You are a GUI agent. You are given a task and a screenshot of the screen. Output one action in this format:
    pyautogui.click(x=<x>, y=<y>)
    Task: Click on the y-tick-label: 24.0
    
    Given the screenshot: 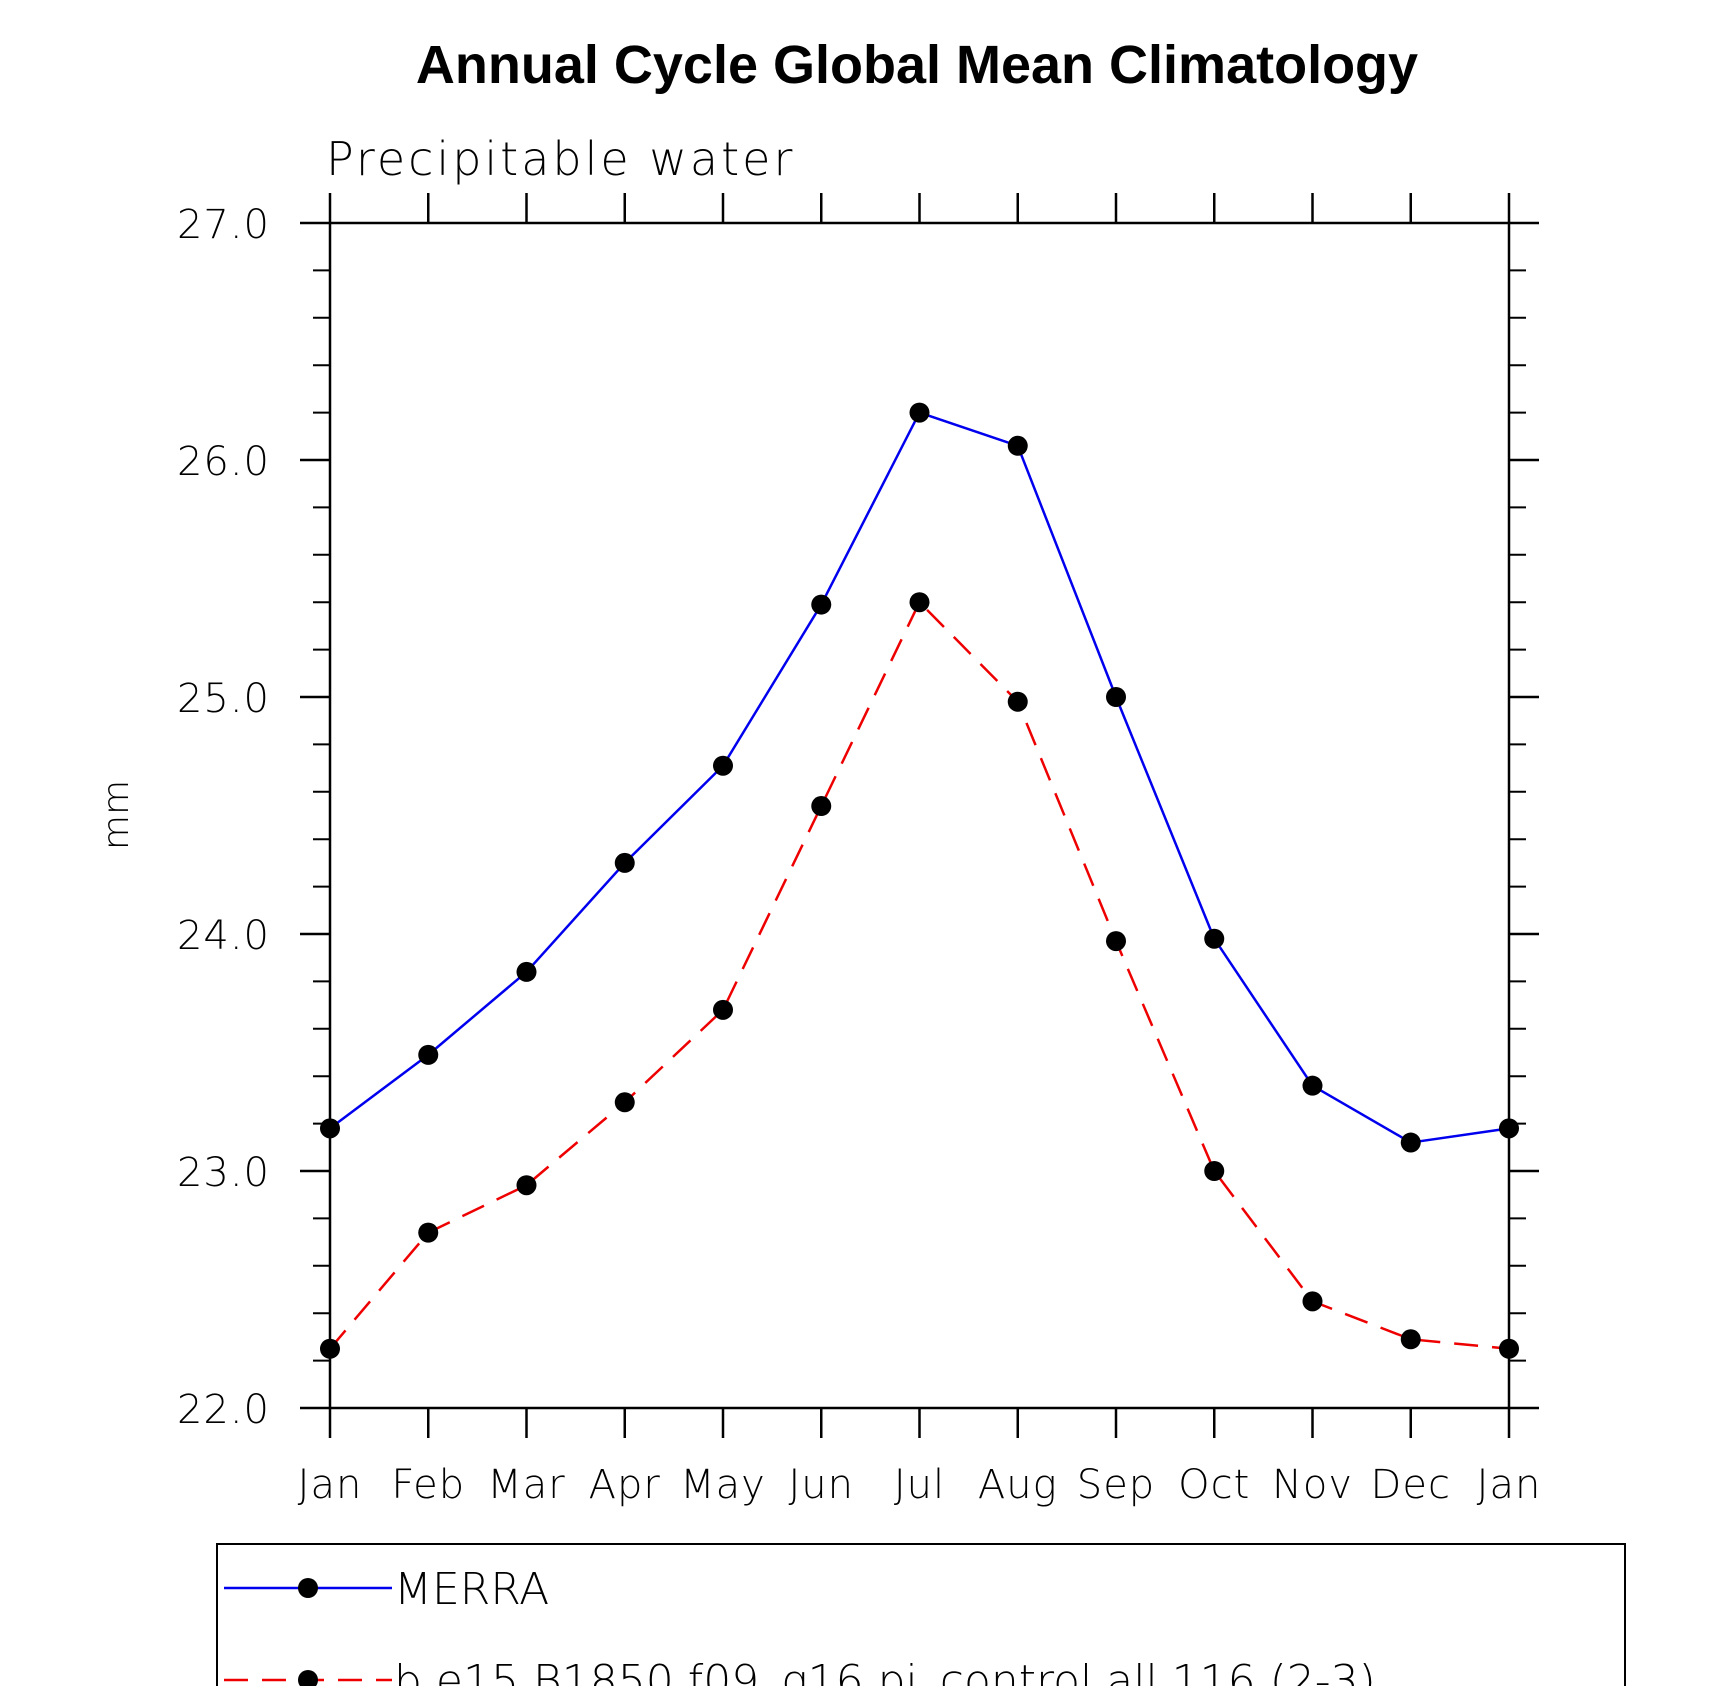 What is the action you would take?
    pyautogui.click(x=223, y=936)
    